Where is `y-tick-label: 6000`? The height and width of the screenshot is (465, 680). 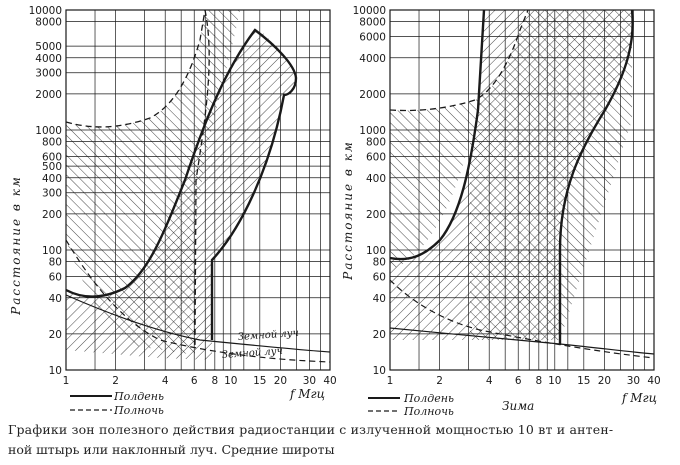 y-tick-label: 6000 is located at coordinates (372, 38).